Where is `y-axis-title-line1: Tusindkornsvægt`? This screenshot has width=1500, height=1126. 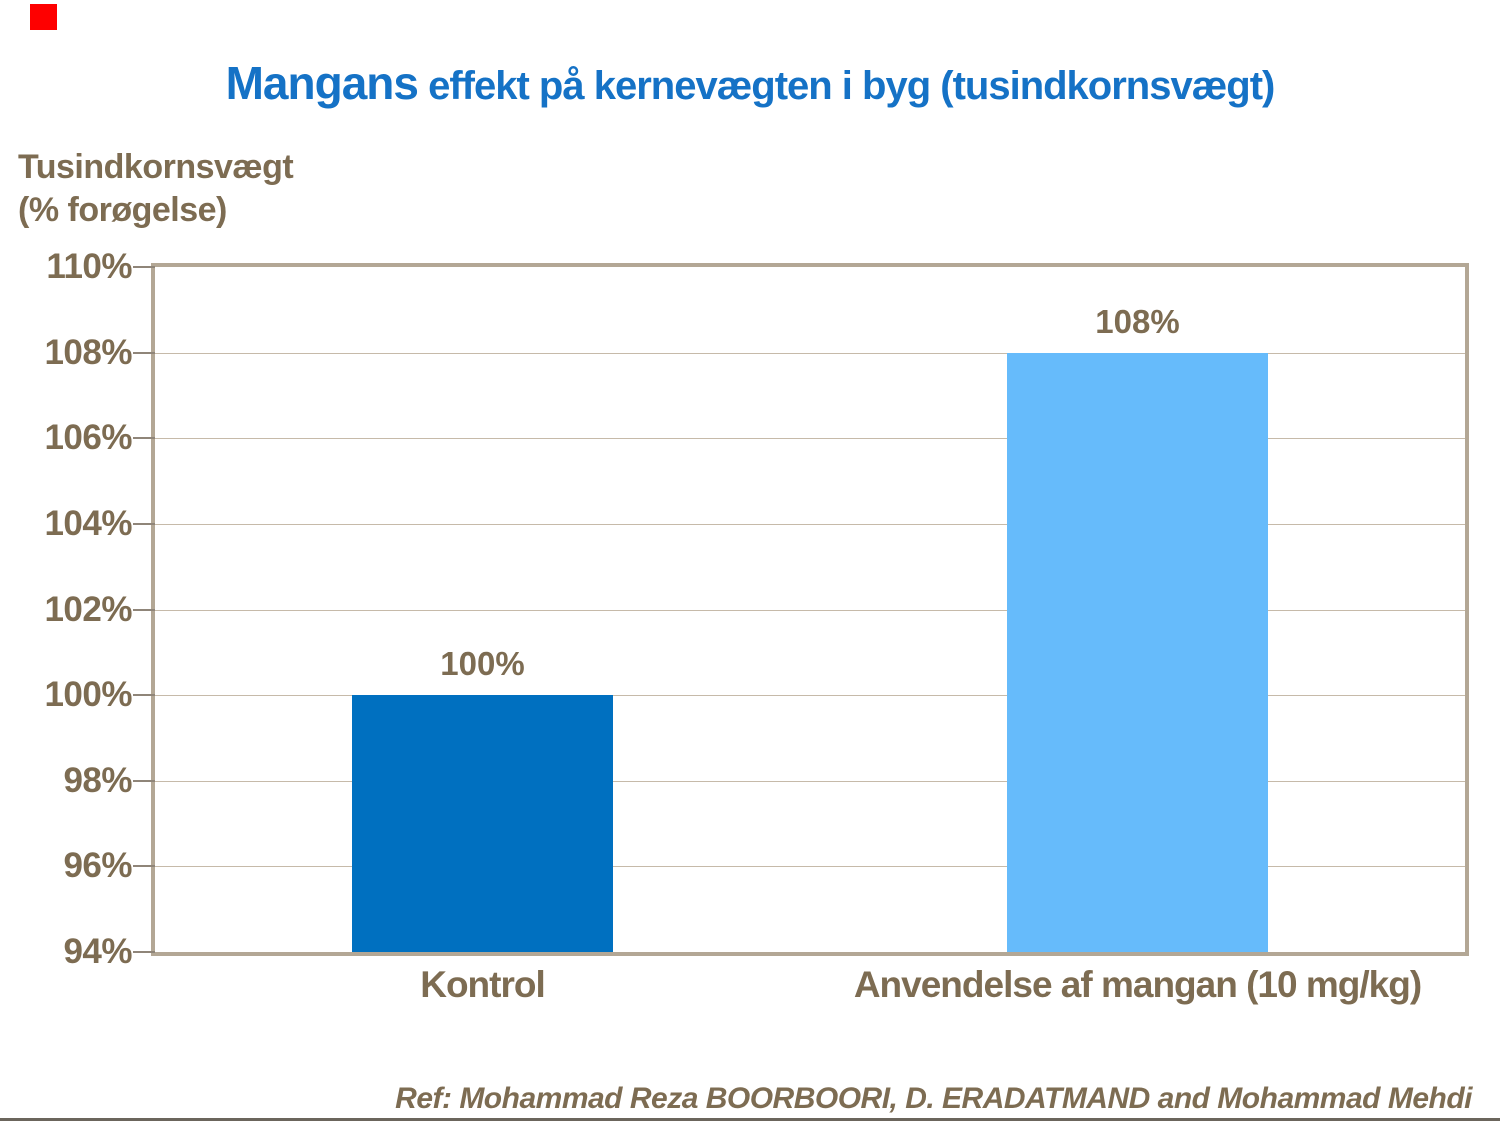 y-axis-title-line1: Tusindkornsvægt is located at coordinates (156, 167).